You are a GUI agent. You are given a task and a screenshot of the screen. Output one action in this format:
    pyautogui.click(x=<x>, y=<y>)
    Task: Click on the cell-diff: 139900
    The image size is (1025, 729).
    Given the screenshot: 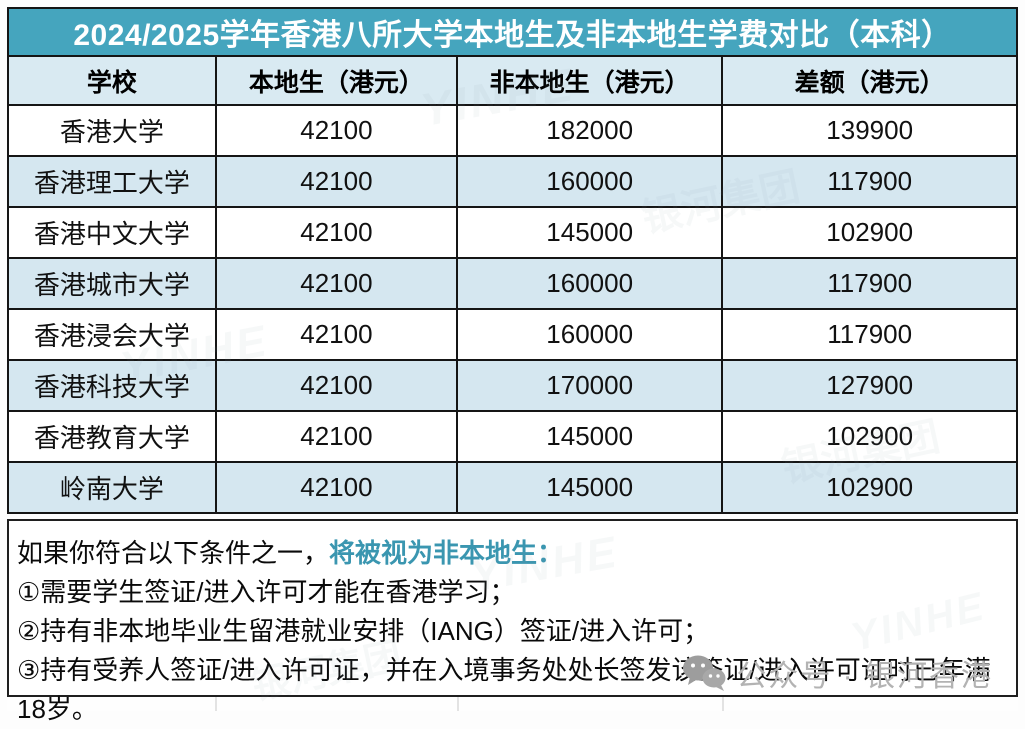 What is the action you would take?
    pyautogui.click(x=869, y=130)
    